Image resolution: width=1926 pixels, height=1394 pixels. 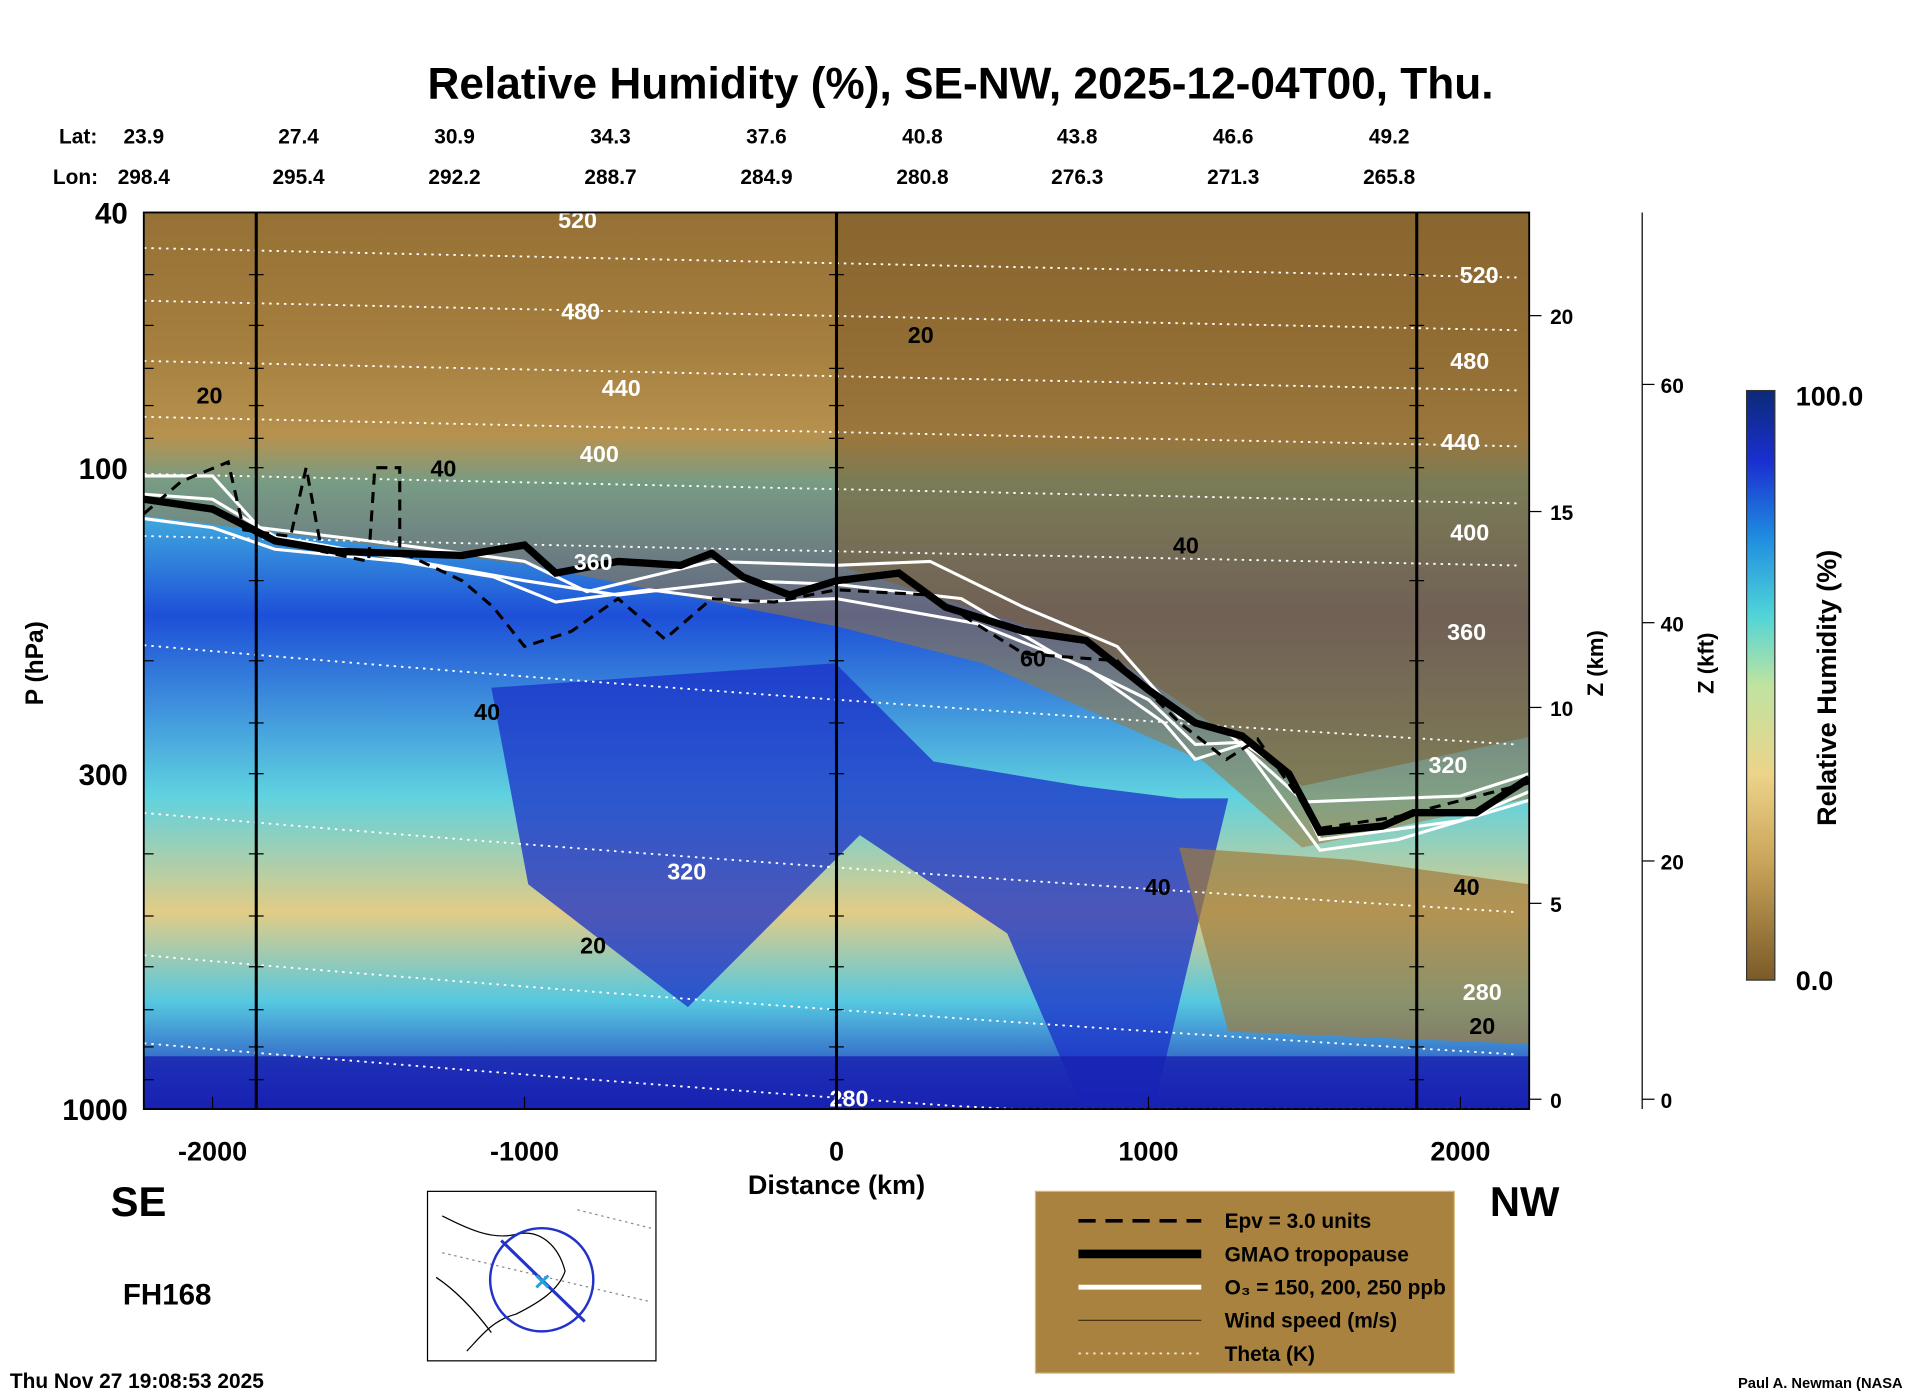 I want to click on zkft-tick-label: 20, so click(x=1672, y=863).